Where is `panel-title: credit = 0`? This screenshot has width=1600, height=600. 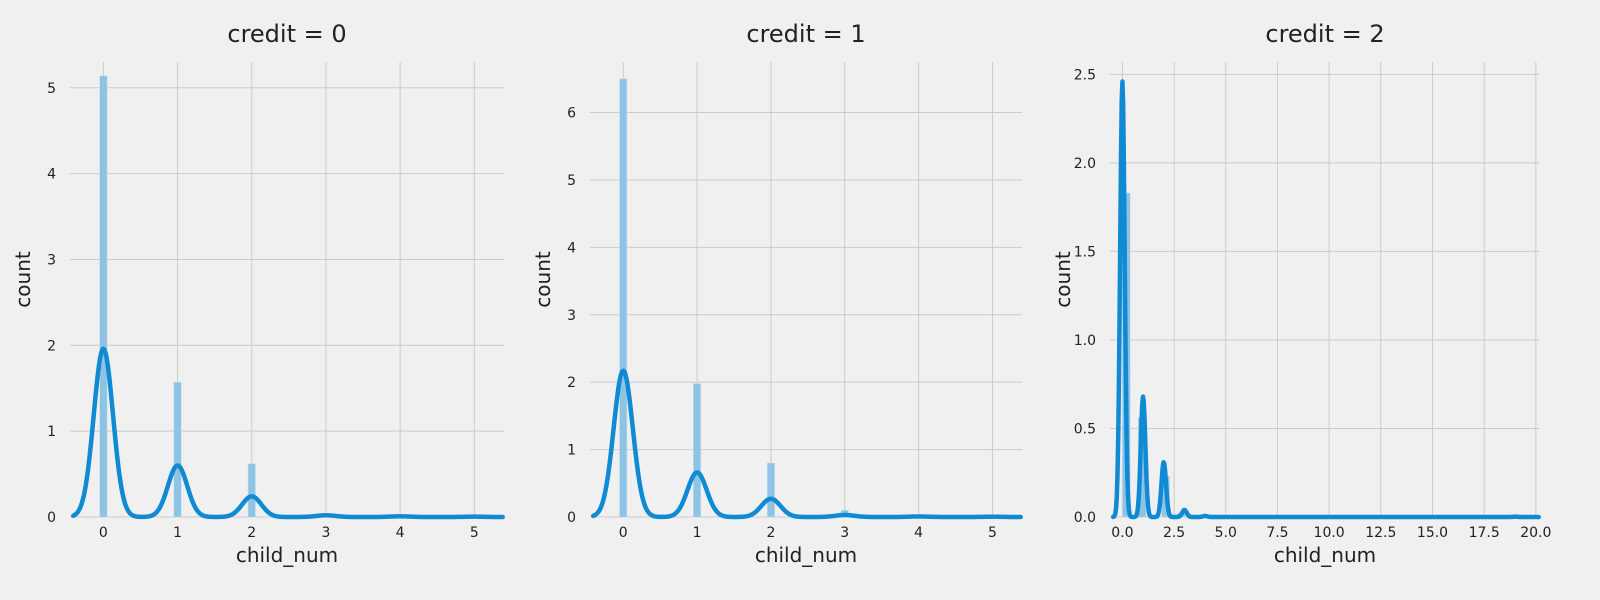 panel-title: credit = 0 is located at coordinates (286, 34).